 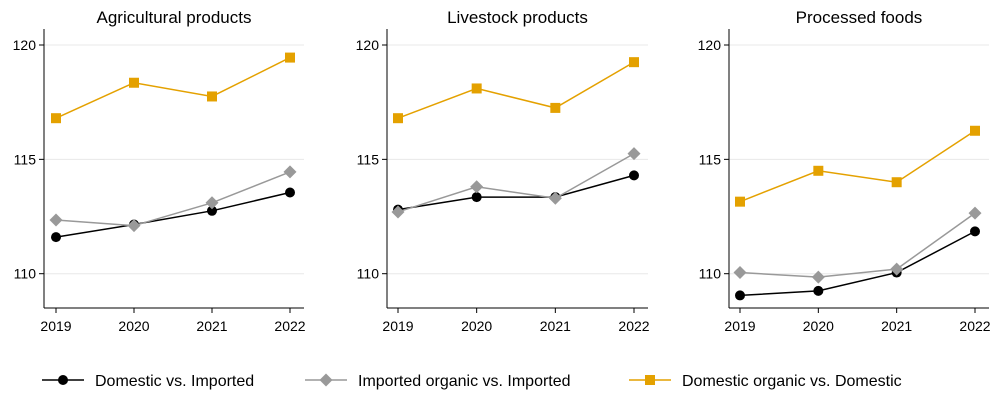 I want to click on panel-title: Processed foods, so click(x=859, y=17).